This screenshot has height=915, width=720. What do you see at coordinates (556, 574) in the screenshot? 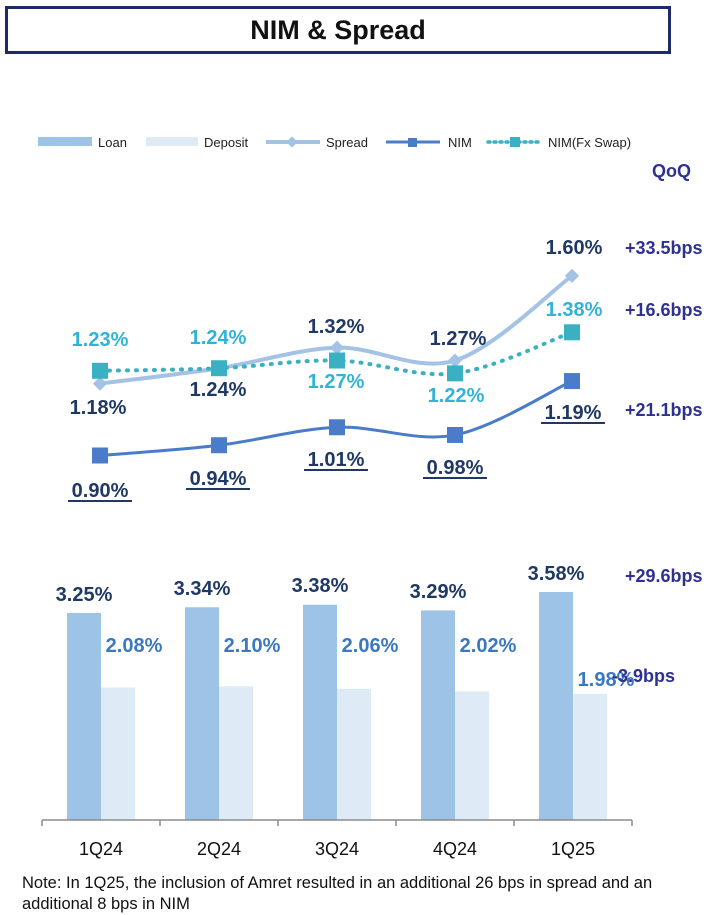
I see `loan-label-1Q25: 3.58%` at bounding box center [556, 574].